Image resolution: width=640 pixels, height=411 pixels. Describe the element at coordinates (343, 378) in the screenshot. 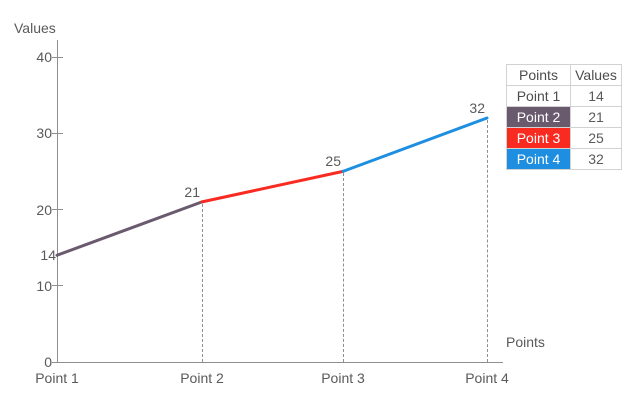

I see `x-category-label: Point 3` at that location.